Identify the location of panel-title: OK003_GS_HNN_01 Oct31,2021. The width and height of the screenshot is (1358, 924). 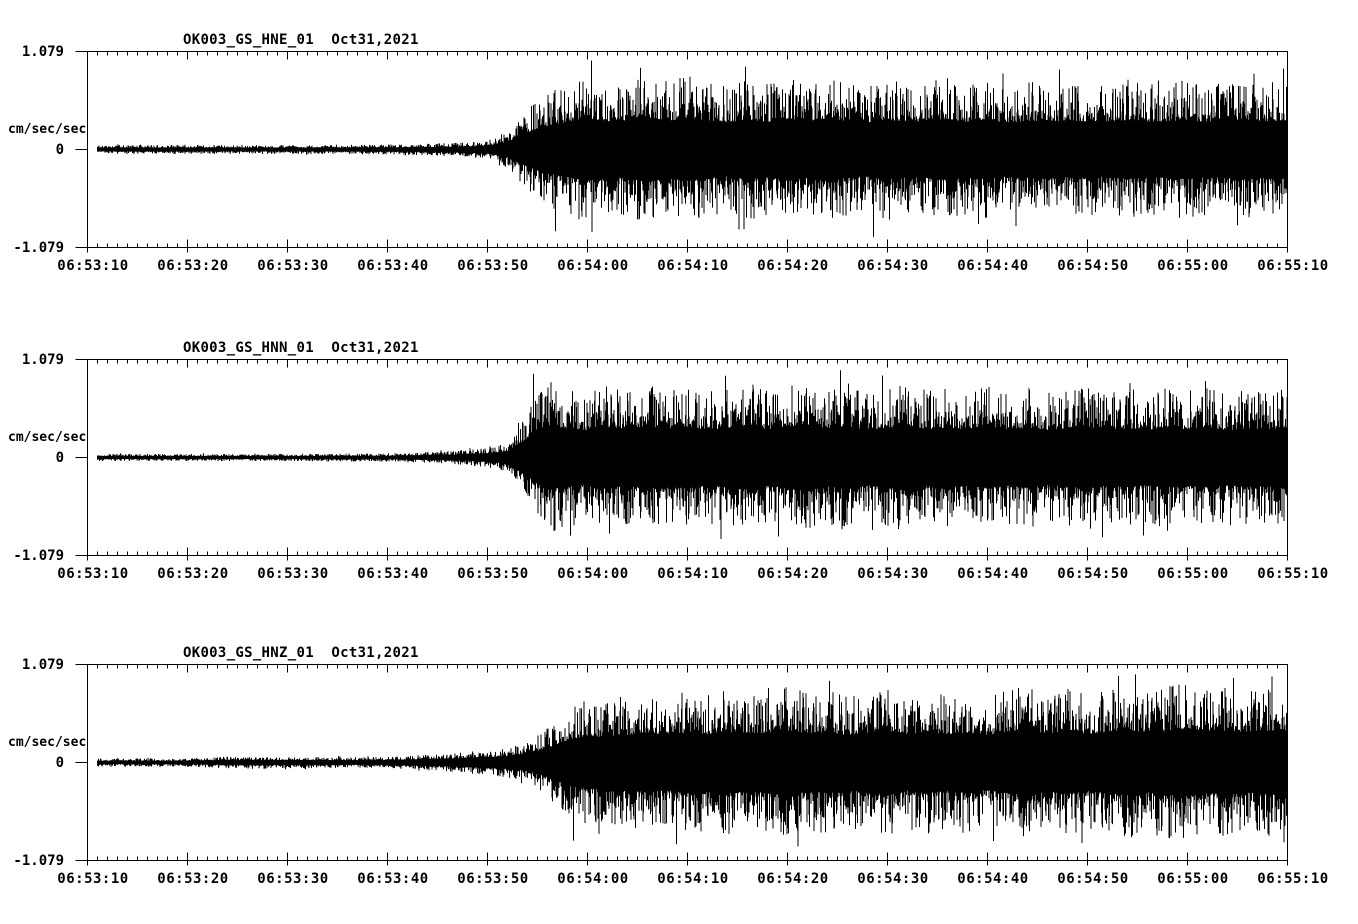
(301, 348).